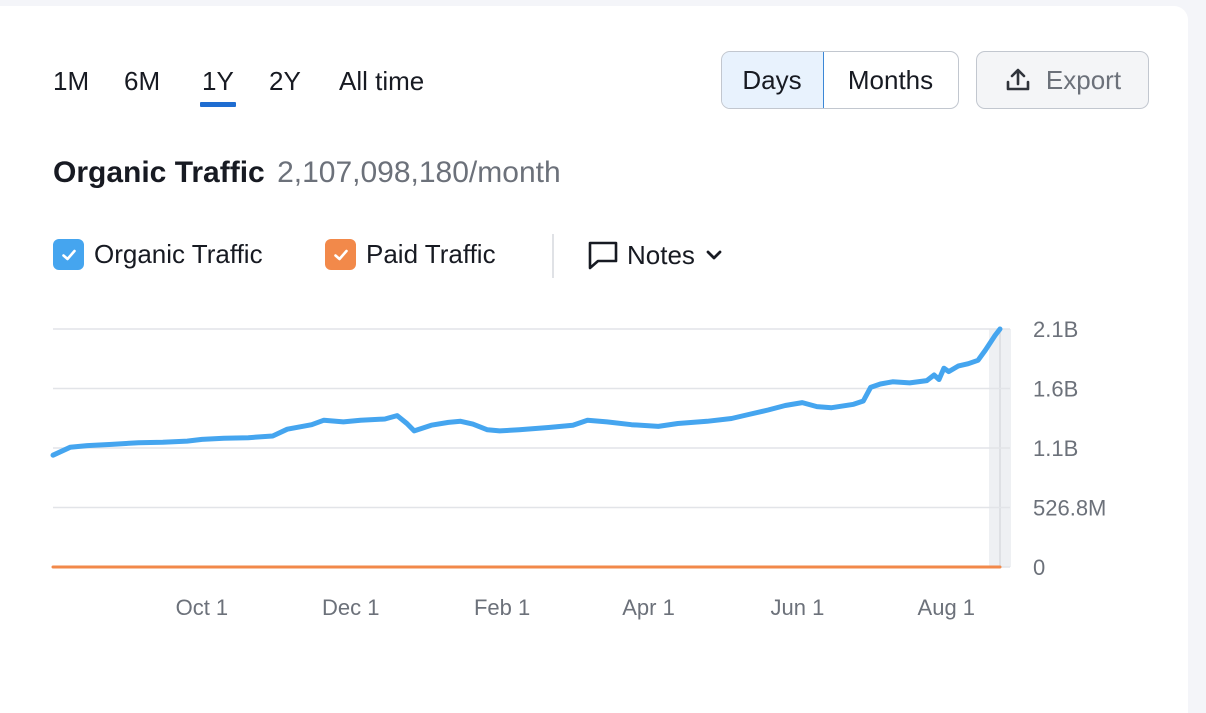 This screenshot has width=1206, height=713. Describe the element at coordinates (202, 607) in the screenshot. I see `x-tick-label: Oct 1` at that location.